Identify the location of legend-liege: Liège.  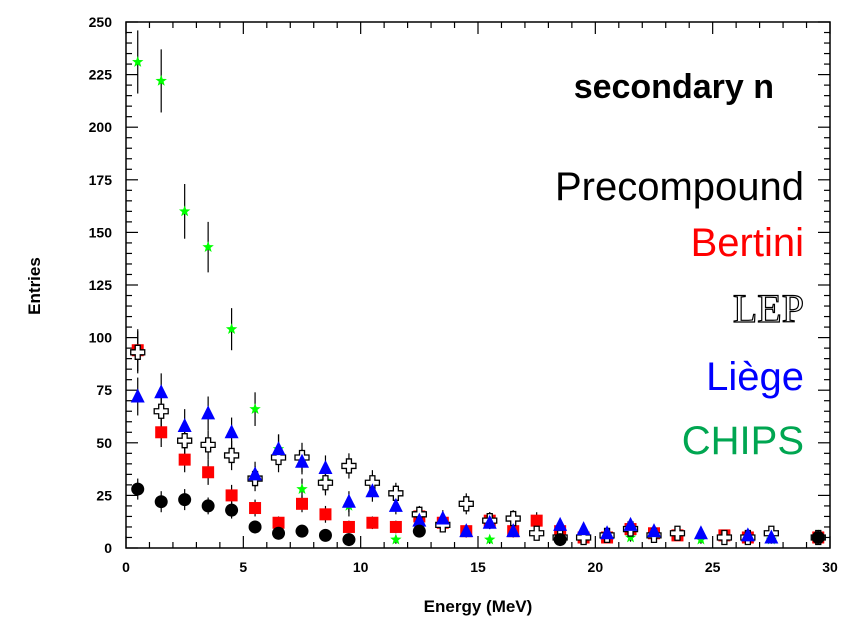
(755, 377).